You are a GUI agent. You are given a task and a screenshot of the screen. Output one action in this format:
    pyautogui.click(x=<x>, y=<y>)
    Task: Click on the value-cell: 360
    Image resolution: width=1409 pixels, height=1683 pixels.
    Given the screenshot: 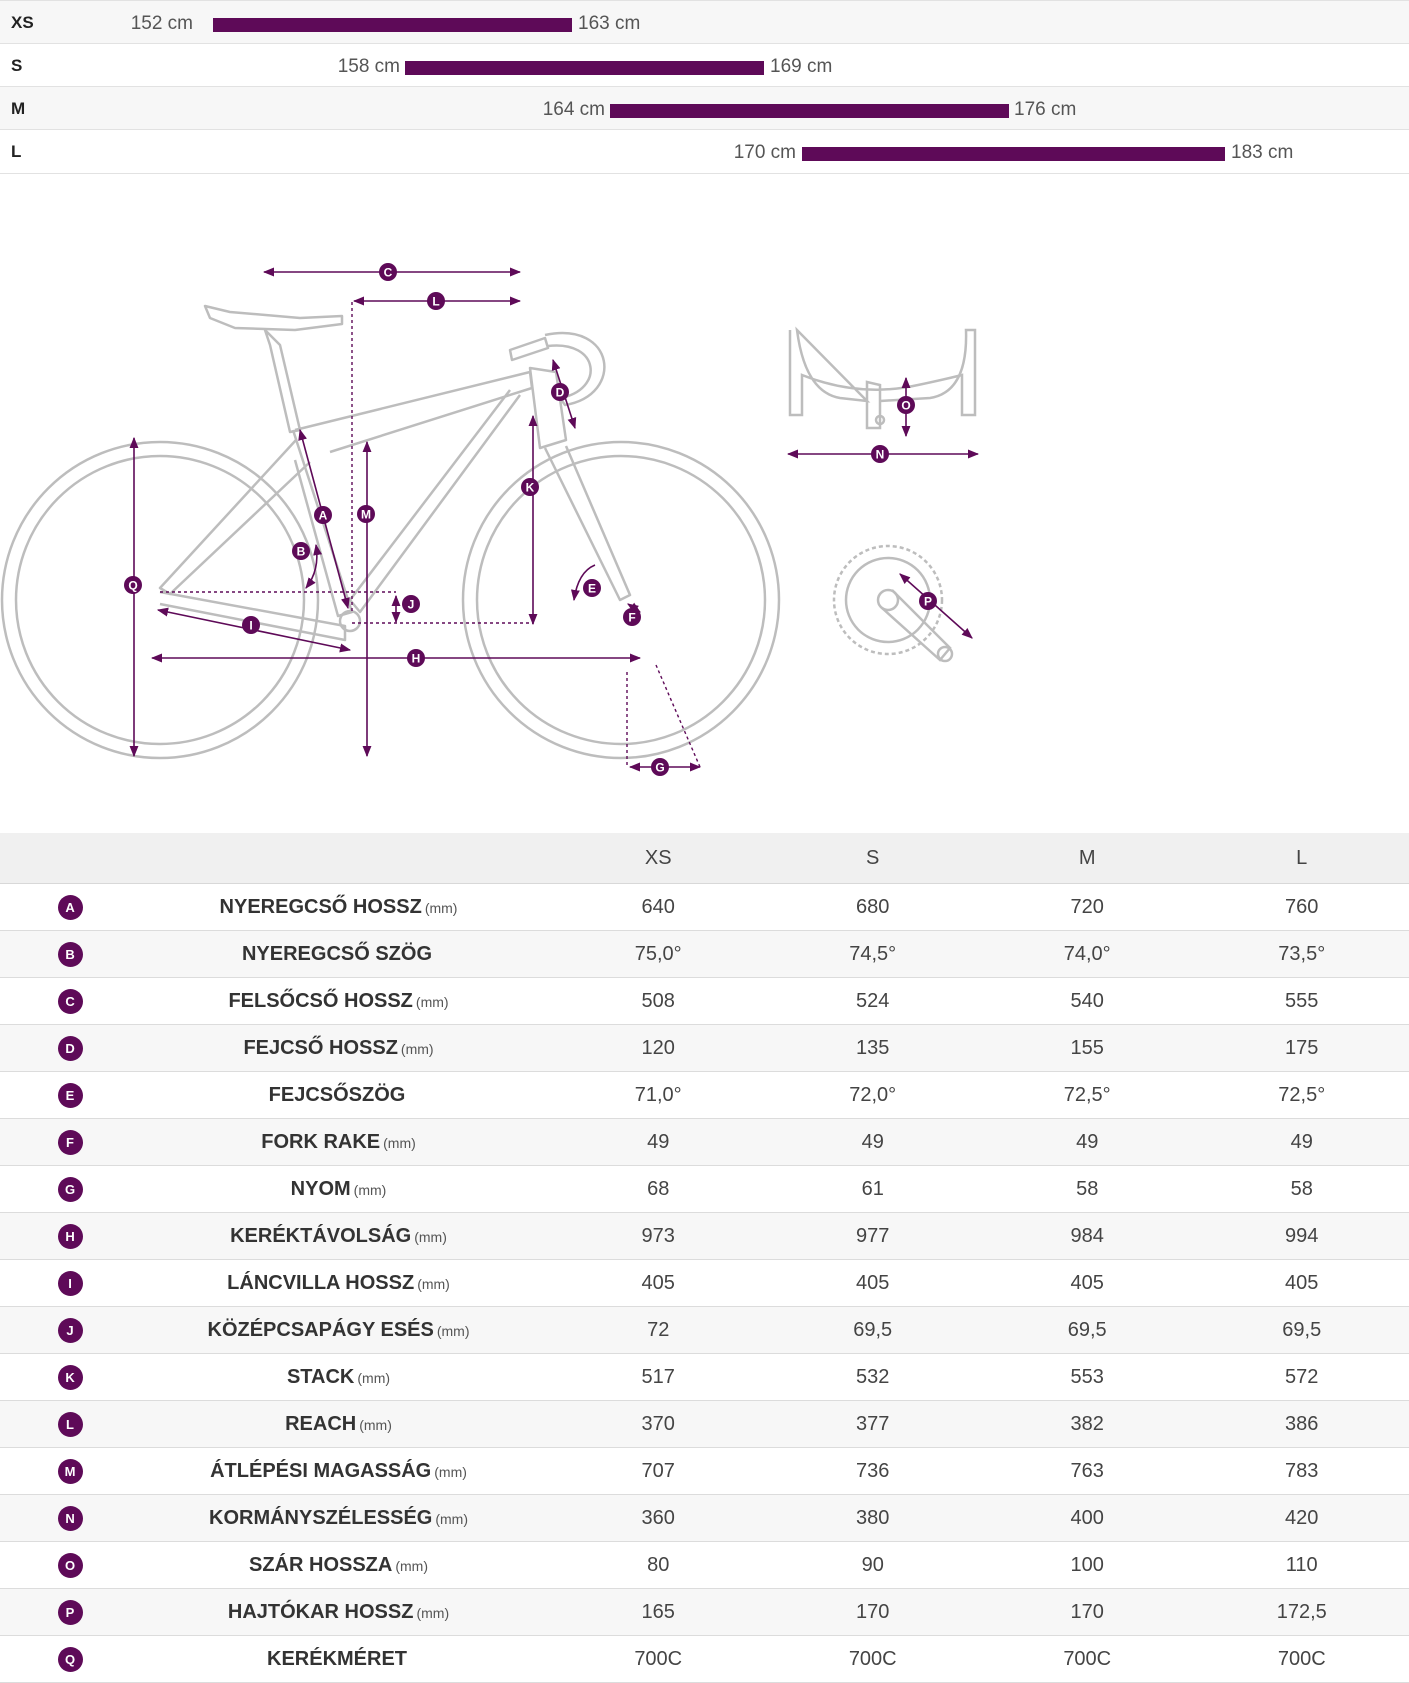 What is the action you would take?
    pyautogui.click(x=658, y=1518)
    